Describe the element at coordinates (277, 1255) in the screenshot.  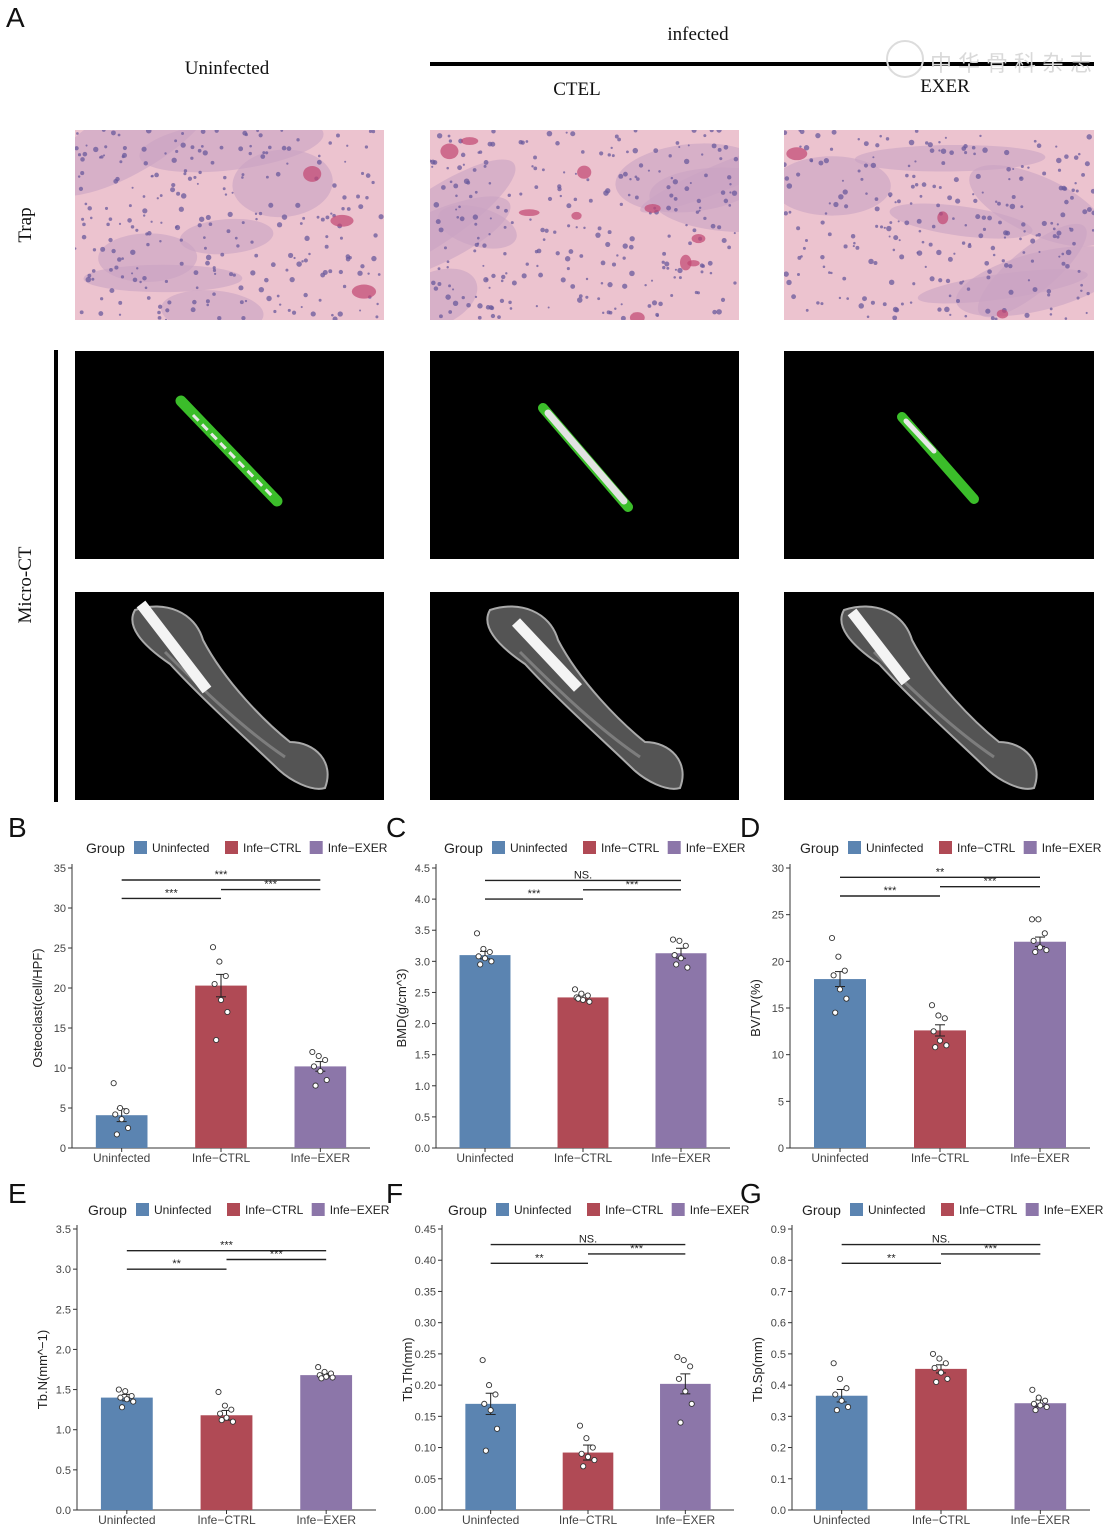
I see `significance-label: ***` at that location.